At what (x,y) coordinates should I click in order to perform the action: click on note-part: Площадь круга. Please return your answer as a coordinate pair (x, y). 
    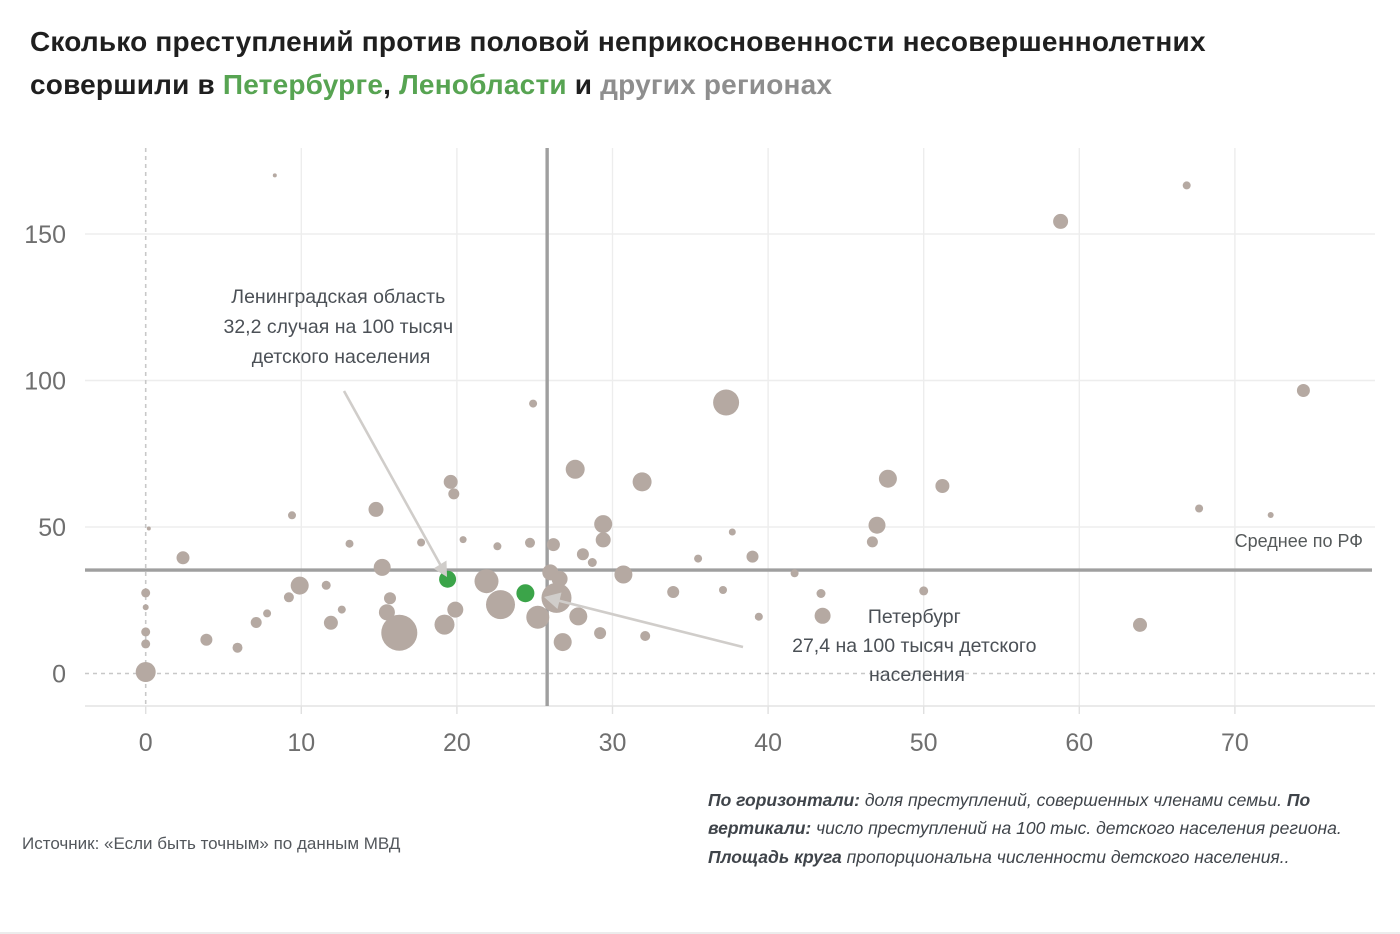
    Looking at the image, I should click on (775, 856).